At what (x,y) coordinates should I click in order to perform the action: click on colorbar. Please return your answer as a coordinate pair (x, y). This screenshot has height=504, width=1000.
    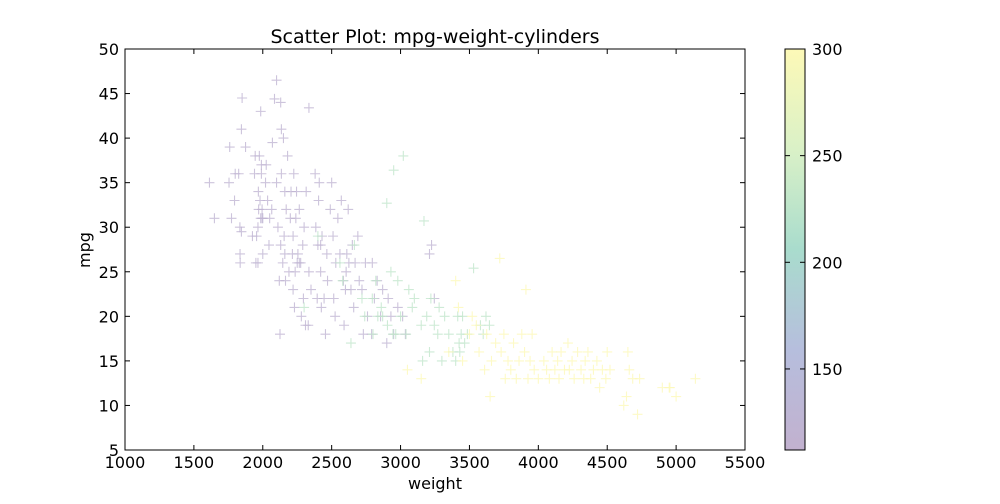
    Looking at the image, I should click on (795, 249).